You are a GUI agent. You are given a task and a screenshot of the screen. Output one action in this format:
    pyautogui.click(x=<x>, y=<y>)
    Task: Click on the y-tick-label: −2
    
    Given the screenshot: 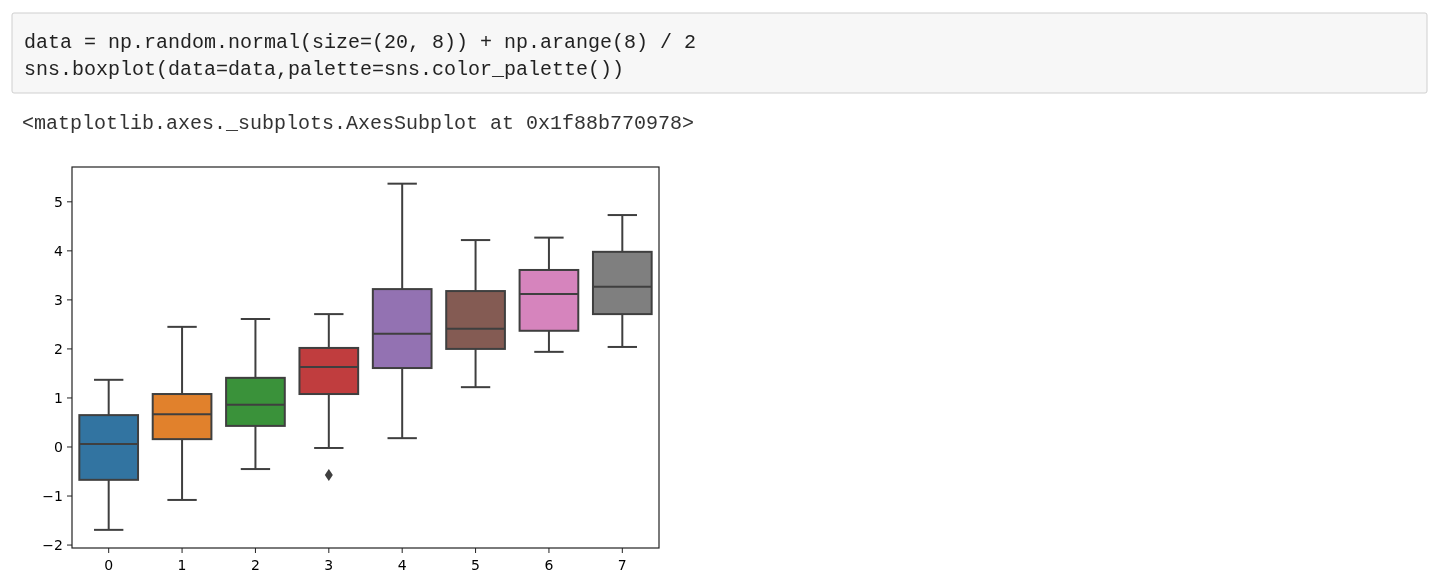 What is the action you would take?
    pyautogui.click(x=52, y=544)
    